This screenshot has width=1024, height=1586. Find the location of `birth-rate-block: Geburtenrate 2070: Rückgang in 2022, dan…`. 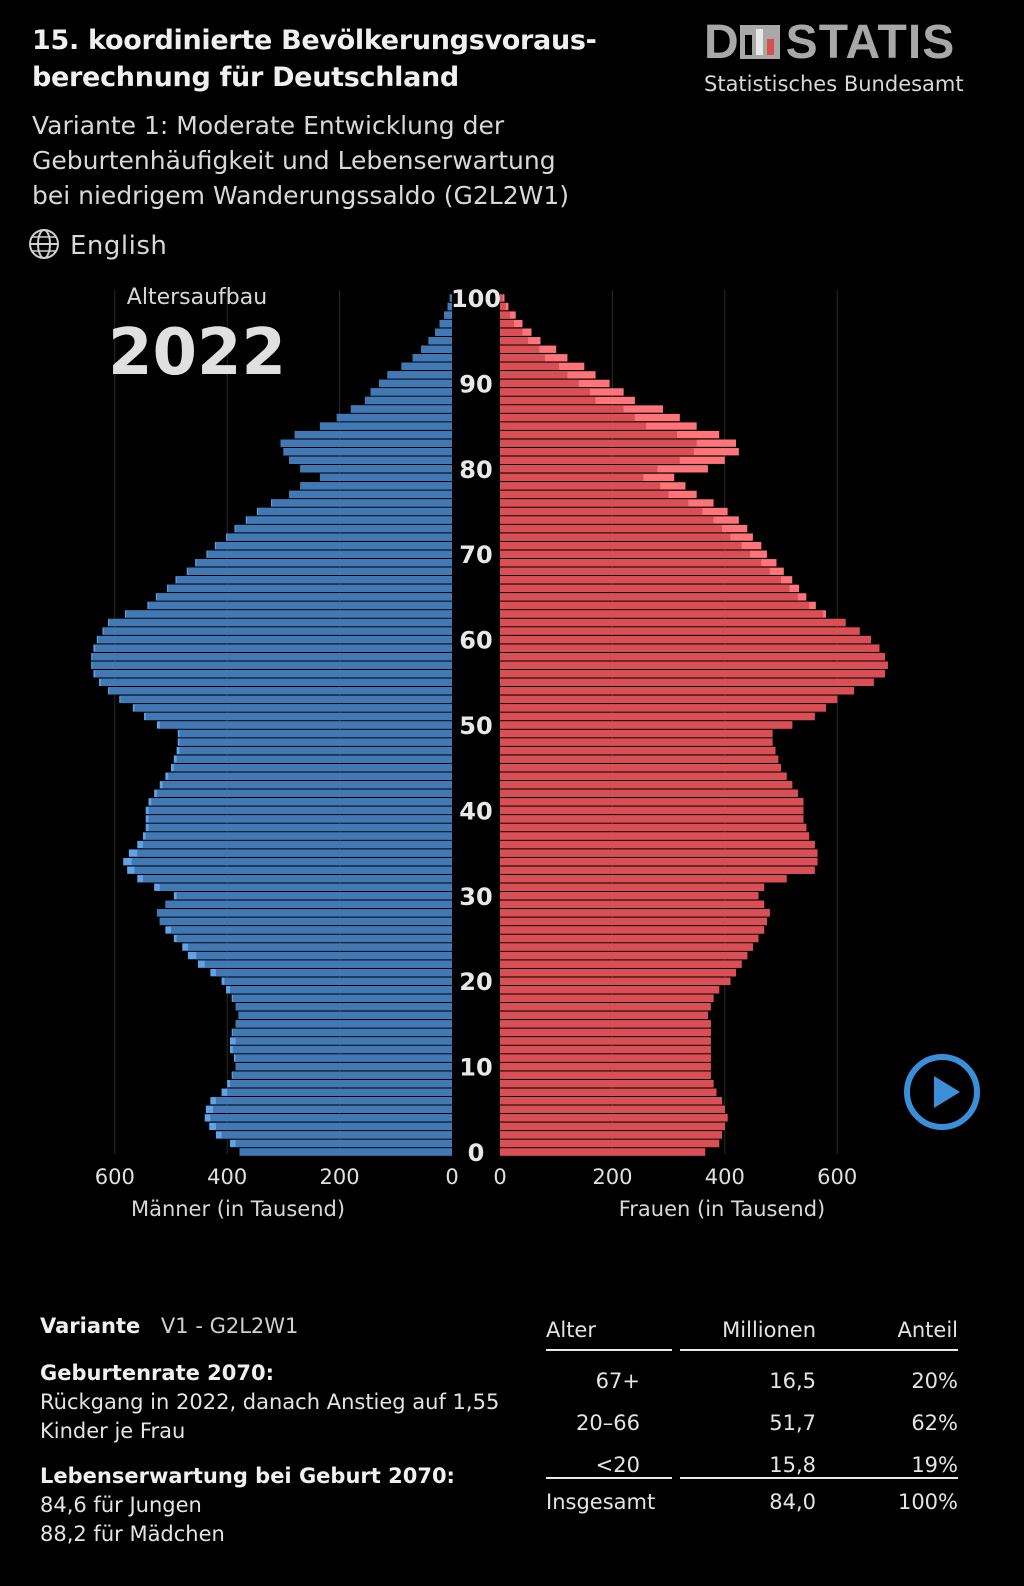

birth-rate-block: Geburtenrate 2070: Rückgang in 2022, dan… is located at coordinates (280, 1402).